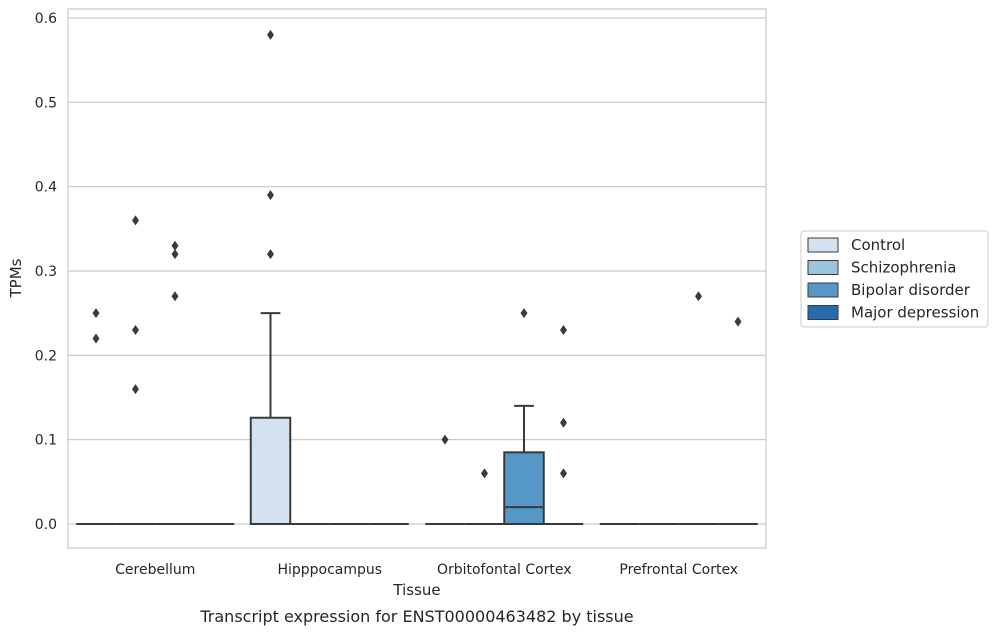 The height and width of the screenshot is (634, 997). I want to click on legend-label: Control, so click(878, 245).